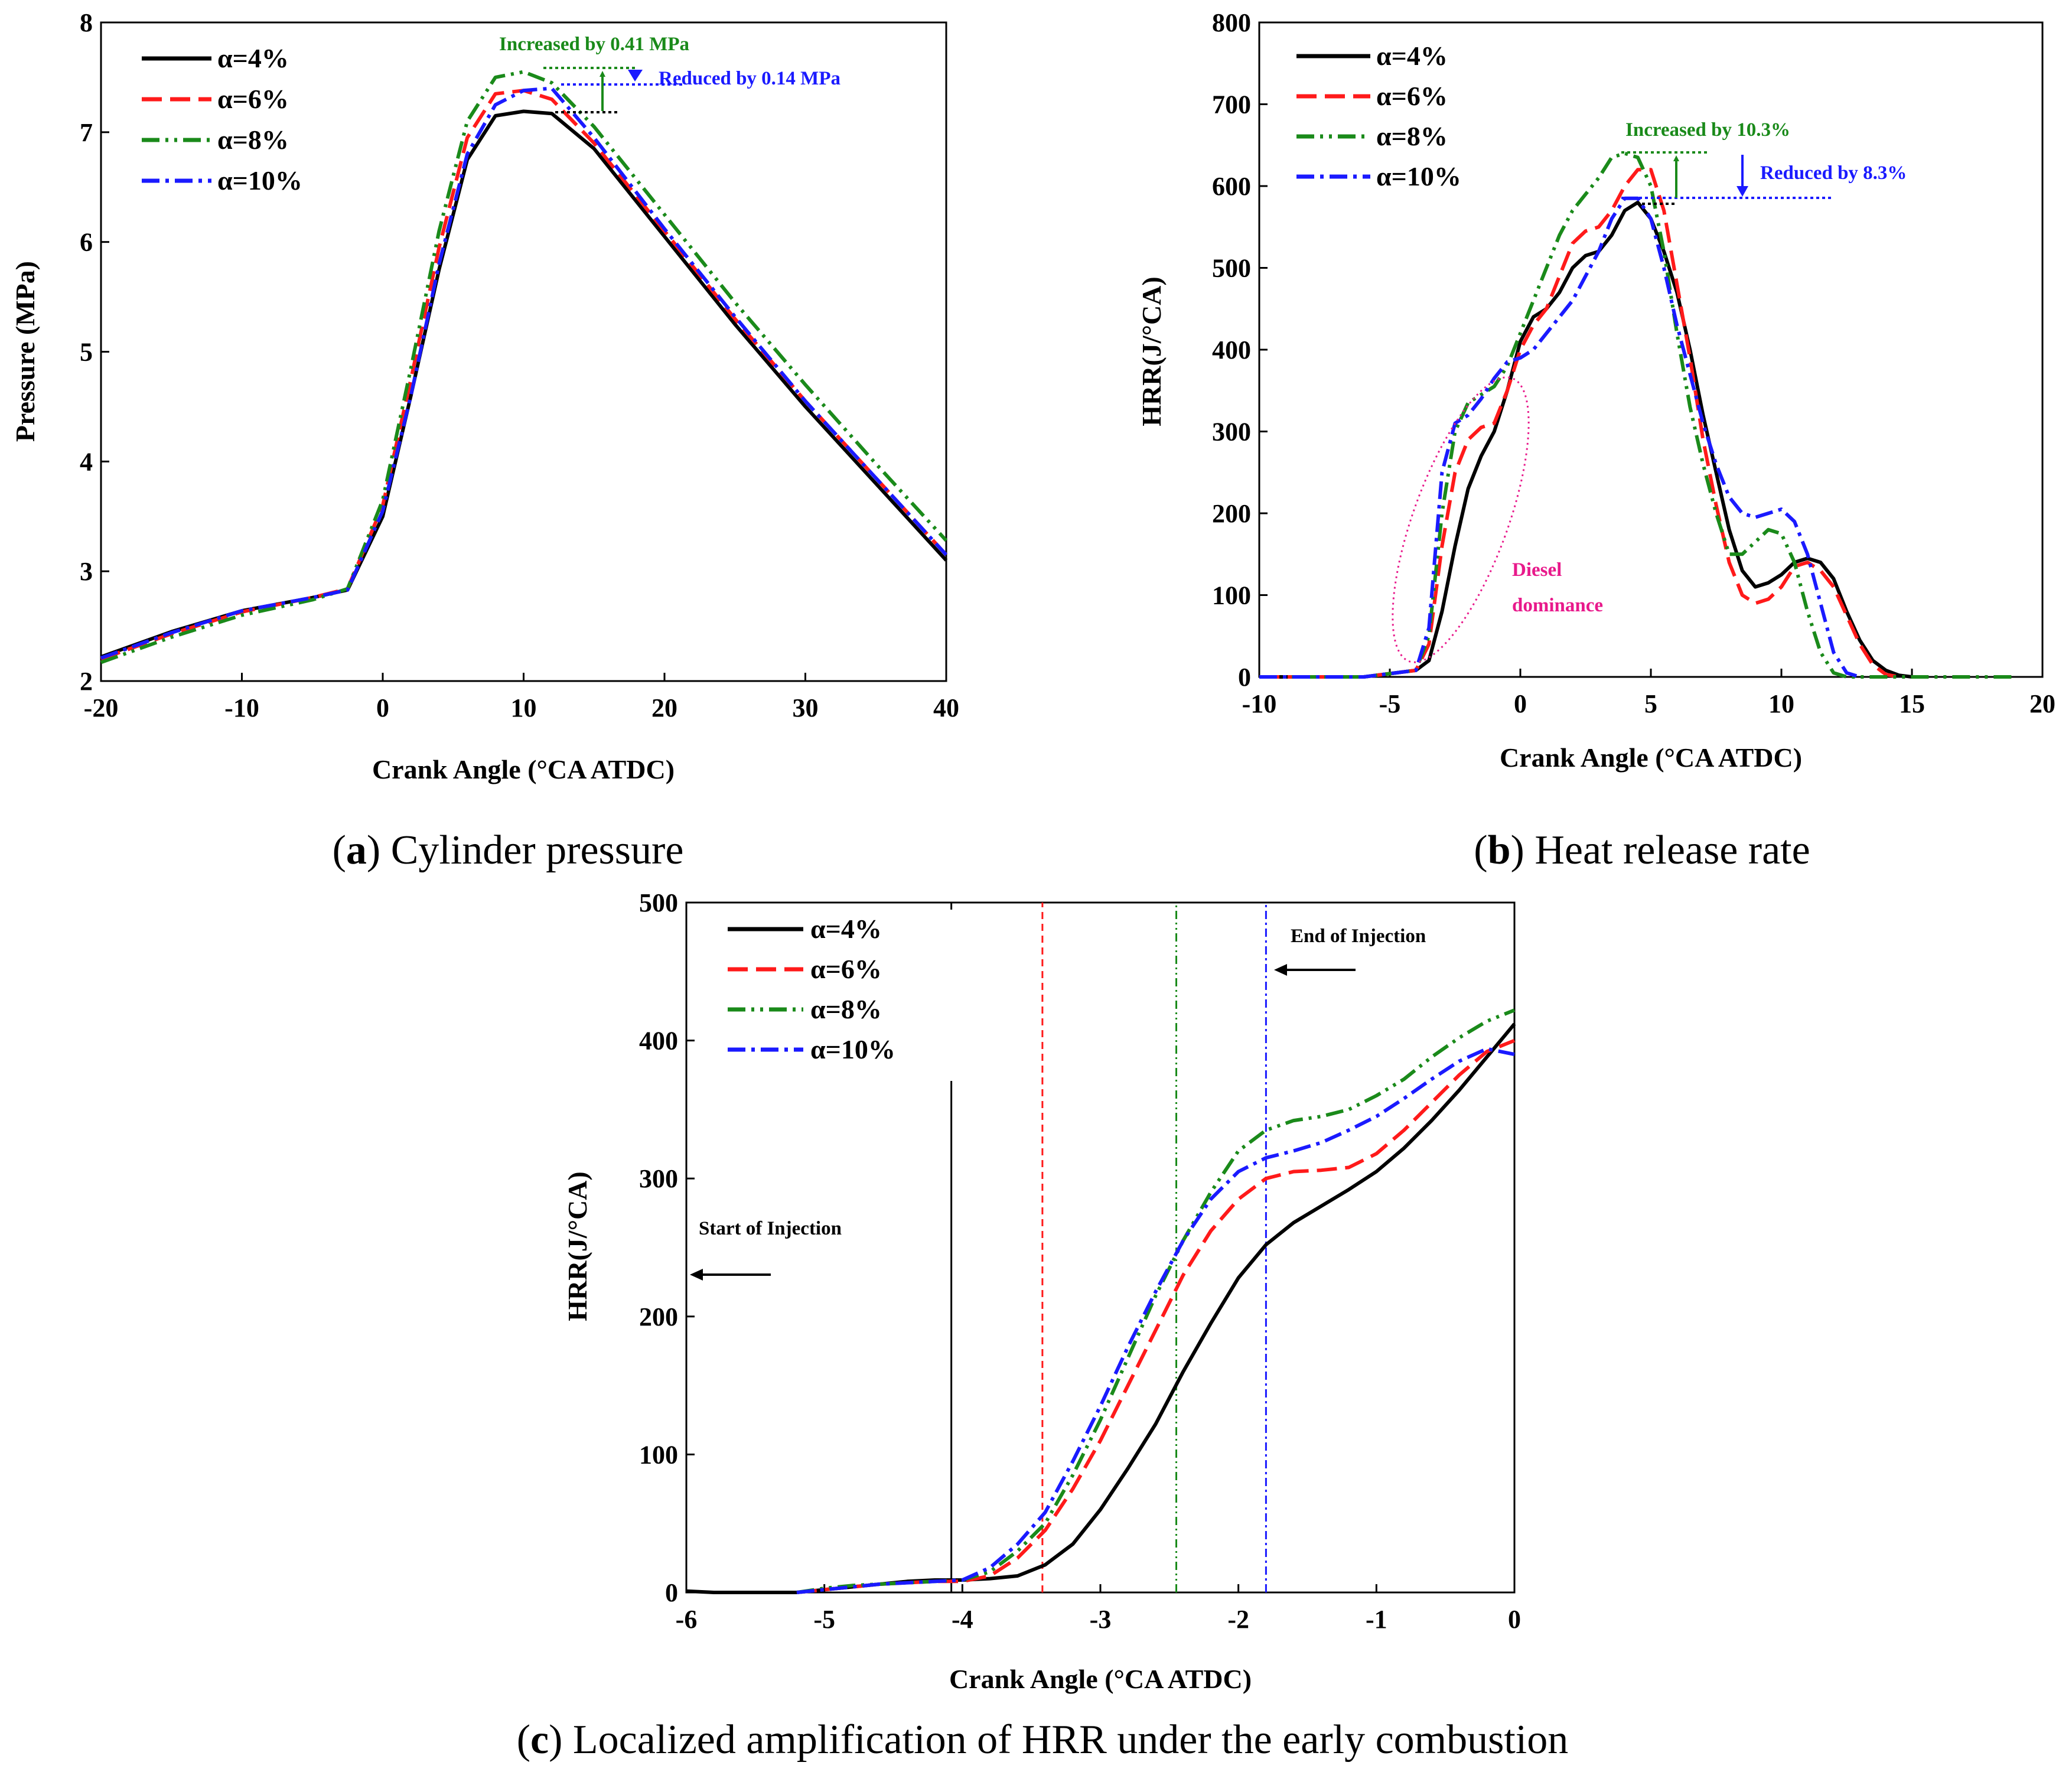  Describe the element at coordinates (101, 707) in the screenshot. I see `x-tick-label: -20` at that location.